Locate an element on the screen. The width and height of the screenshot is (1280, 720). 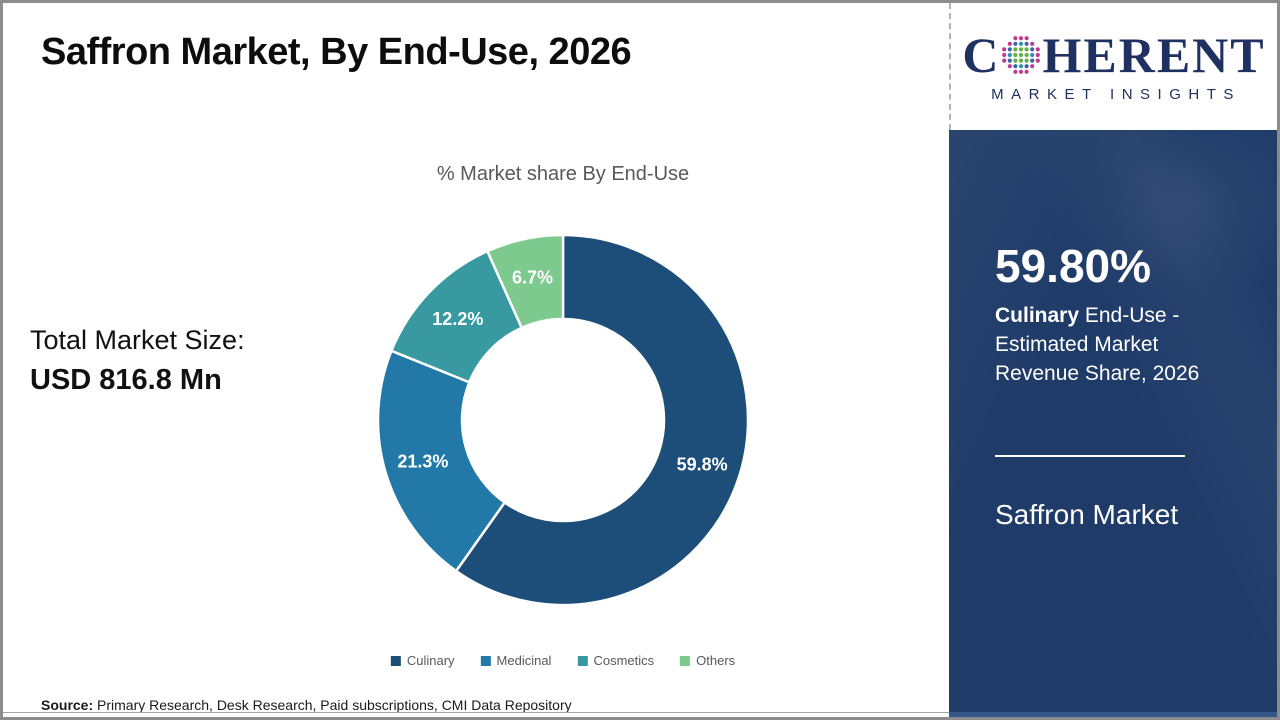
slice-label-medicinal: 21.3% is located at coordinates (422, 461).